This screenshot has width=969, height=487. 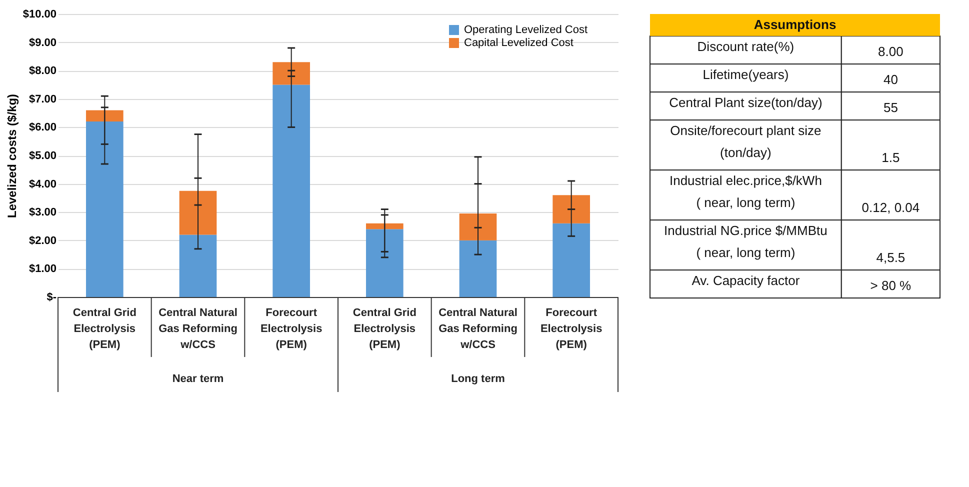 What do you see at coordinates (478, 379) in the screenshot?
I see `text: Long term` at bounding box center [478, 379].